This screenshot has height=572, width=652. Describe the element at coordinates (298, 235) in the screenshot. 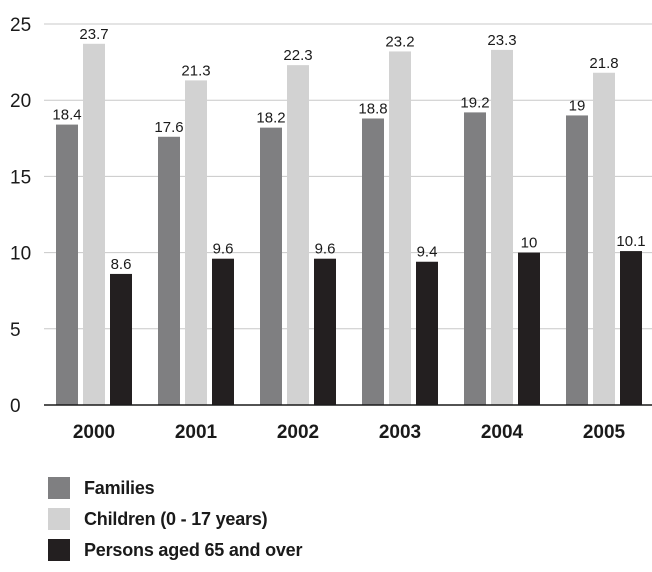

I see `bar-2002-s1` at that location.